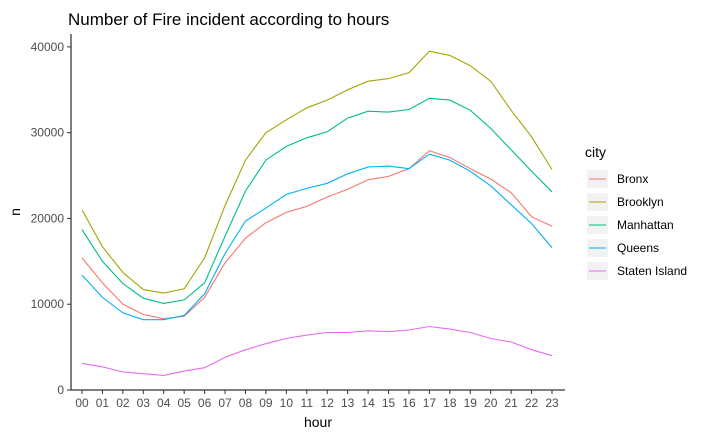 This screenshot has width=709, height=441. Describe the element at coordinates (103, 403) in the screenshot. I see `x-tick-label: 01` at that location.